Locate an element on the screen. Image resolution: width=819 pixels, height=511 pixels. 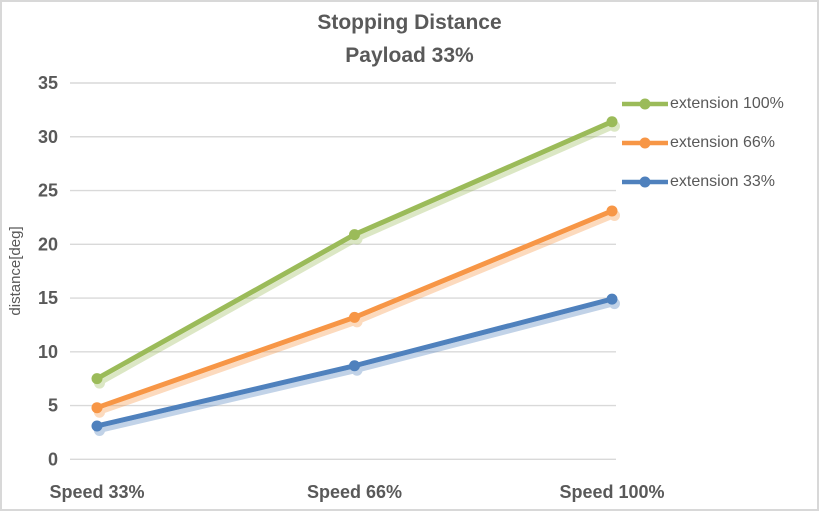
y-tick-label: 5 is located at coordinates (53, 406).